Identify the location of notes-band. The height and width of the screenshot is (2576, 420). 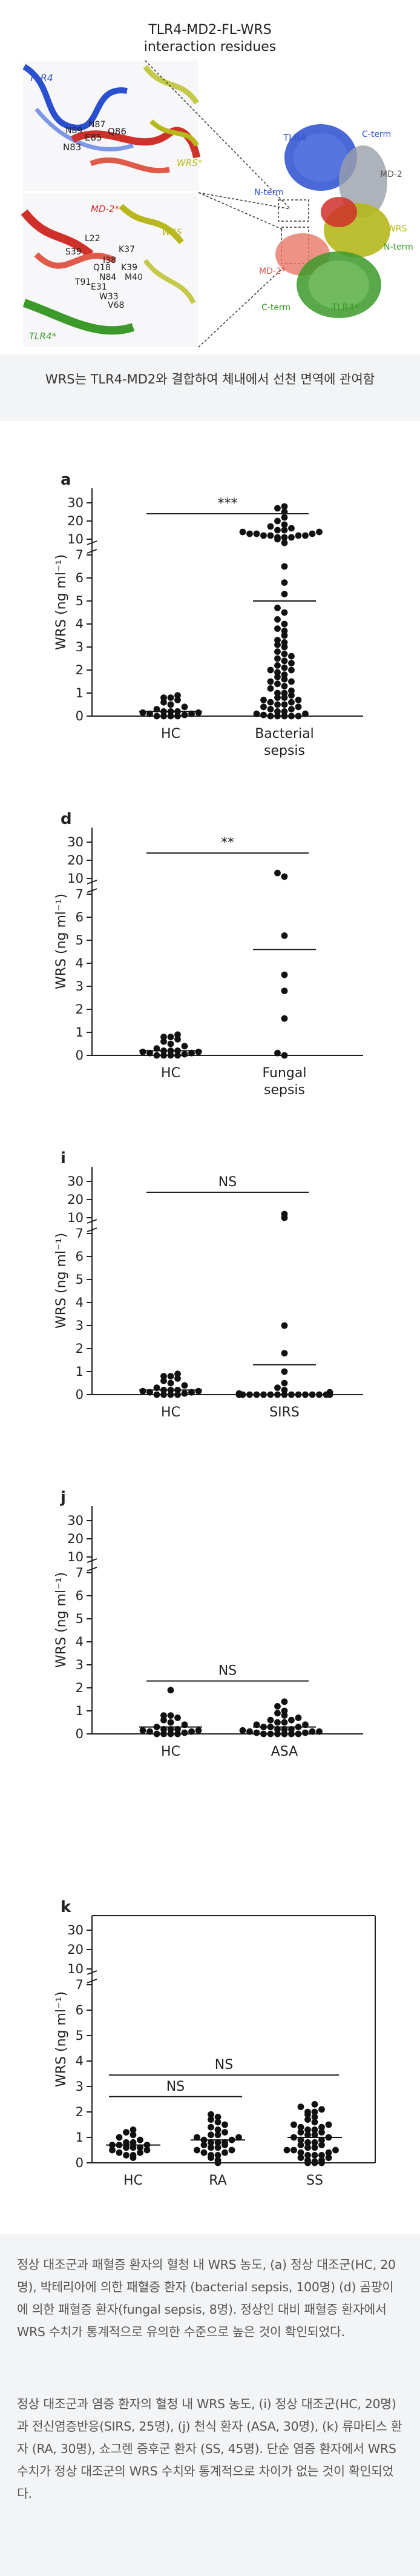
(210, 2405).